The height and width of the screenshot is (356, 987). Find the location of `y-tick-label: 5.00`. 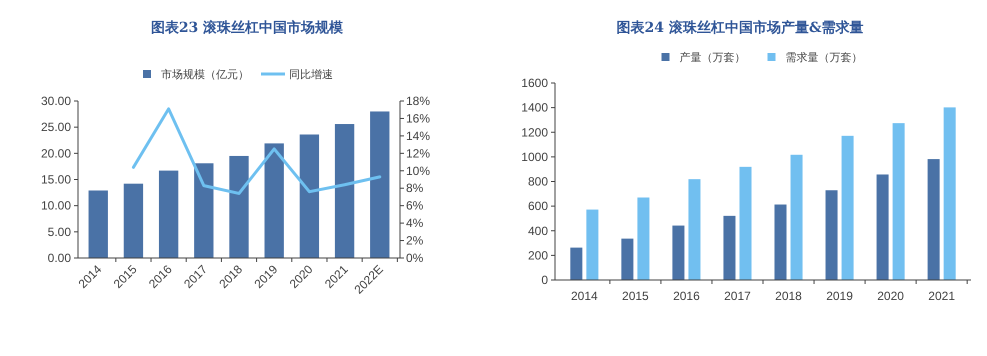

y-tick-label: 5.00 is located at coordinates (60, 231).